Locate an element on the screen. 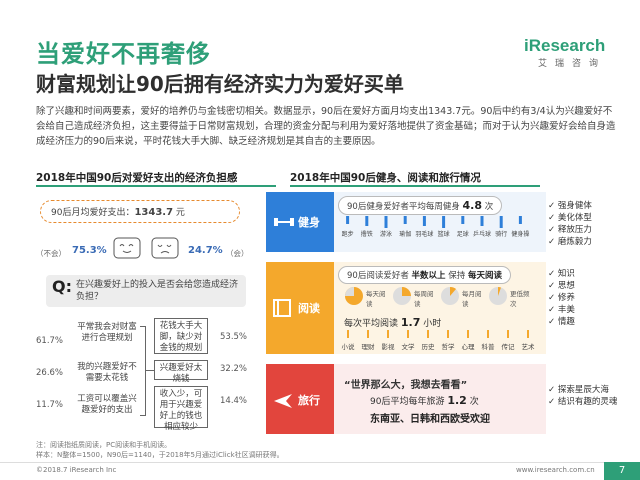  reading-highlight1: 半数以上 is located at coordinates (428, 276).